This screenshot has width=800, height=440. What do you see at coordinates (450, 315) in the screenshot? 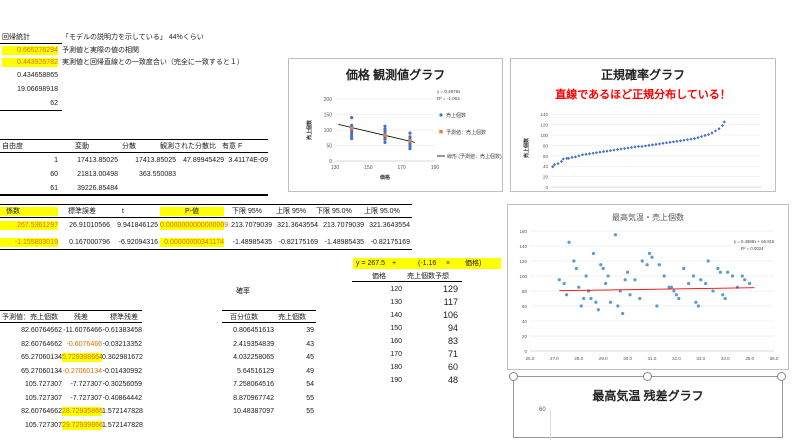
I see `prediction-value-cell: 106` at bounding box center [450, 315].